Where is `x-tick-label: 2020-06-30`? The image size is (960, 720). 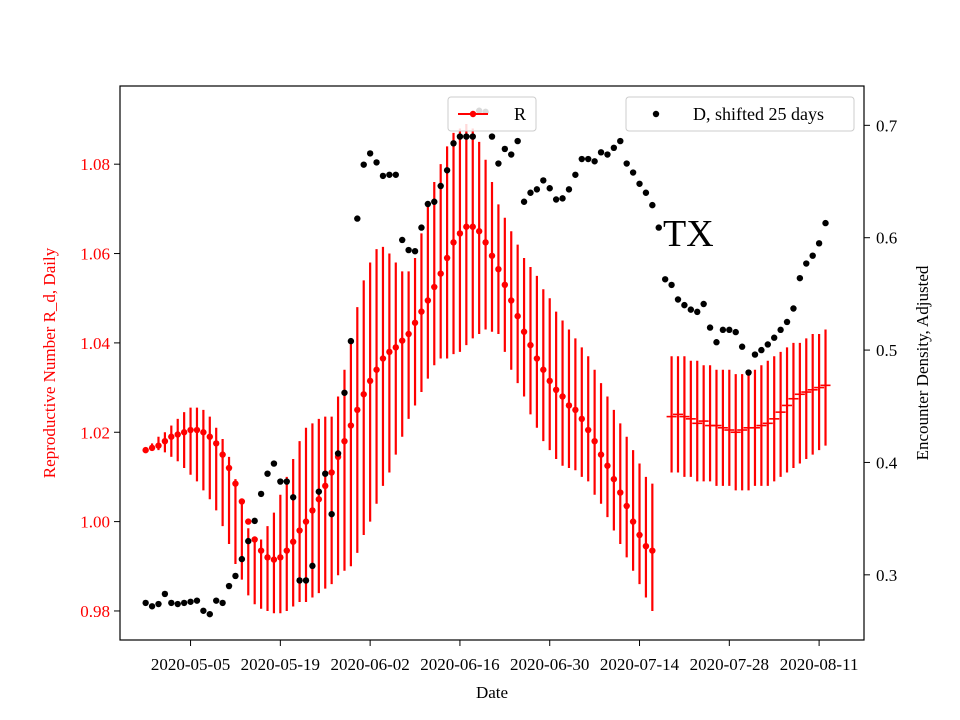 x-tick-label: 2020-06-30 is located at coordinates (549, 664).